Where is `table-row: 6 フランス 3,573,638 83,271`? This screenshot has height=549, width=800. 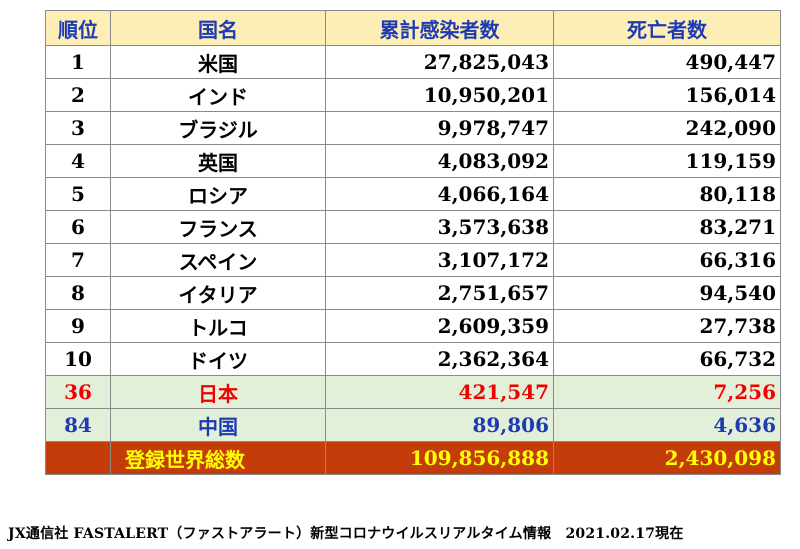 table-row: 6 フランス 3,573,638 83,271 is located at coordinates (413, 227).